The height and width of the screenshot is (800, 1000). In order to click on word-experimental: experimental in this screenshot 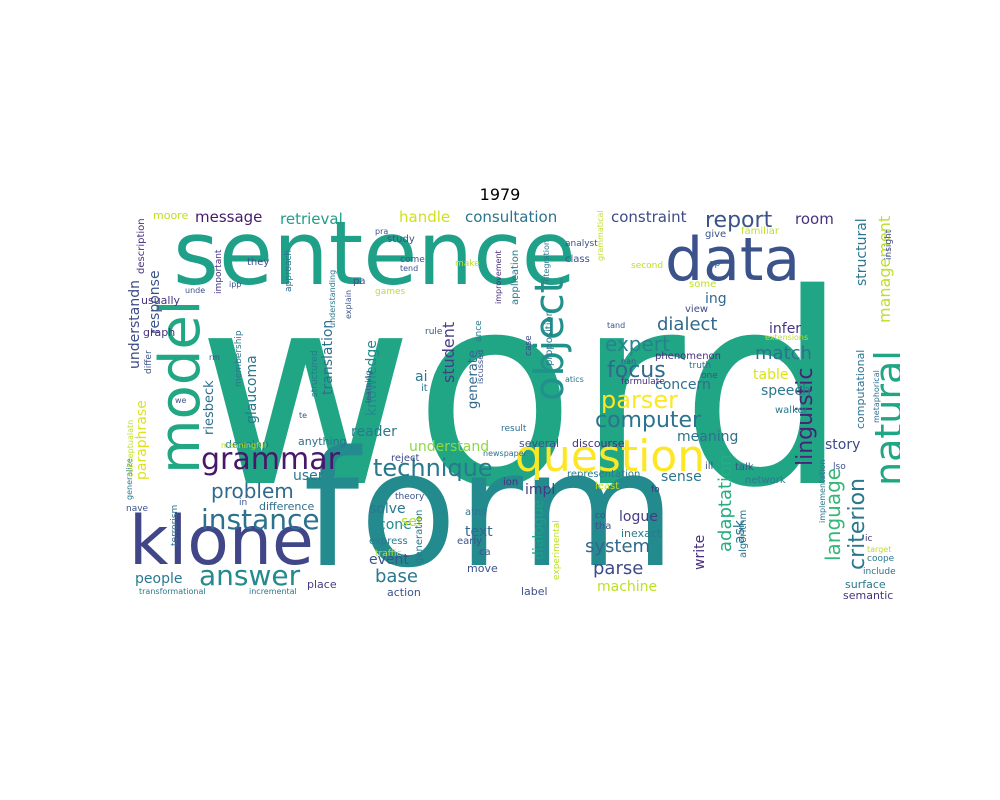, I will do `click(557, 550)`.